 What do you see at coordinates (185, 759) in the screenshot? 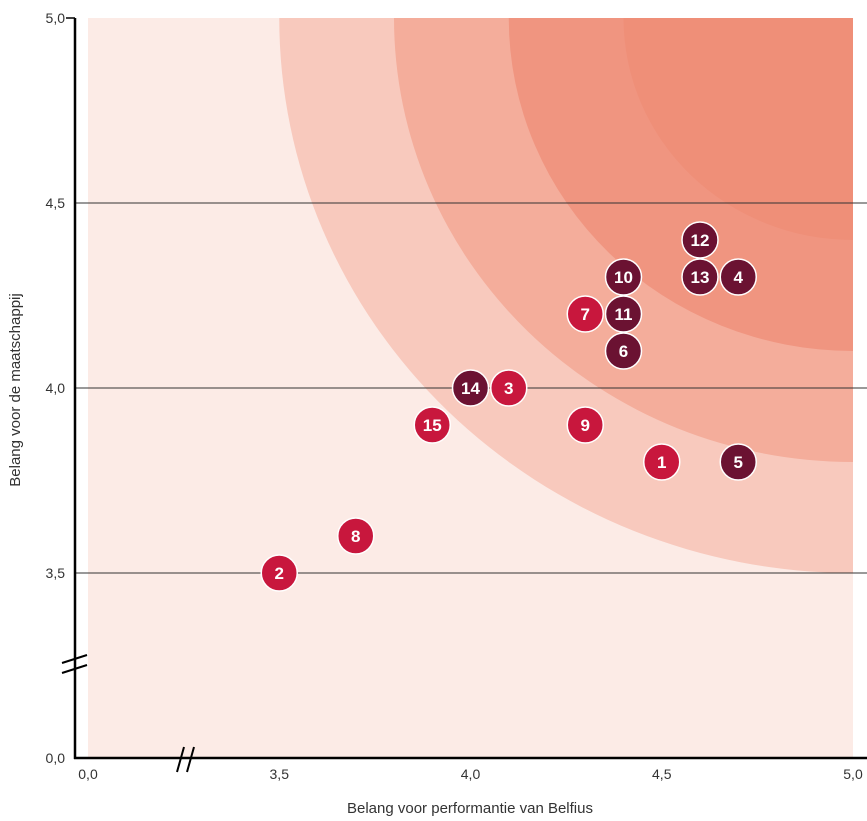
I see `x-axis-break-mark` at bounding box center [185, 759].